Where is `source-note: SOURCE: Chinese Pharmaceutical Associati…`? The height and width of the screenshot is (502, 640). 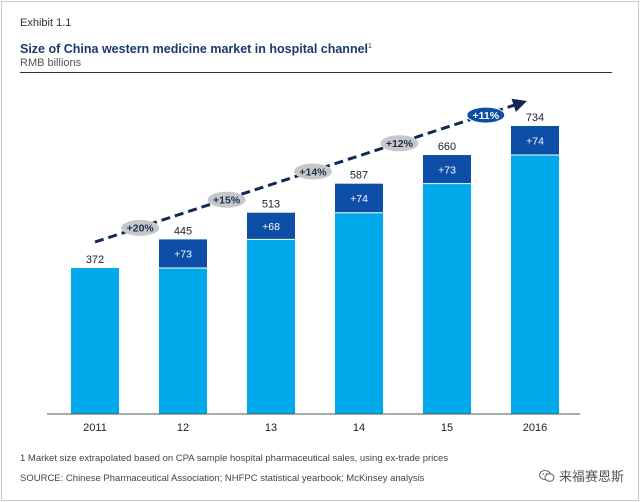
source-note: SOURCE: Chinese Pharmaceutical Associati… is located at coordinates (222, 478).